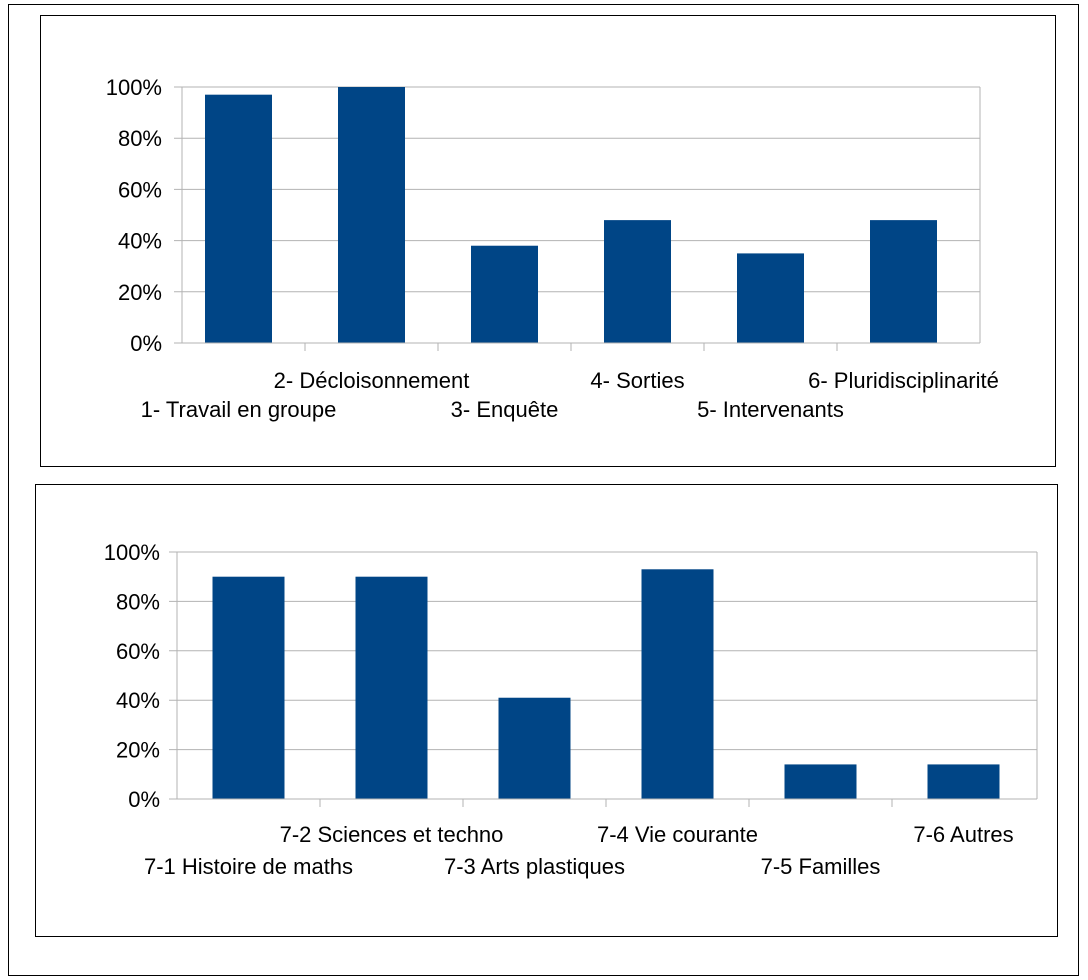 The height and width of the screenshot is (980, 1088). Describe the element at coordinates (138, 750) in the screenshot. I see `chart-2-y-tick-label: 20%` at that location.